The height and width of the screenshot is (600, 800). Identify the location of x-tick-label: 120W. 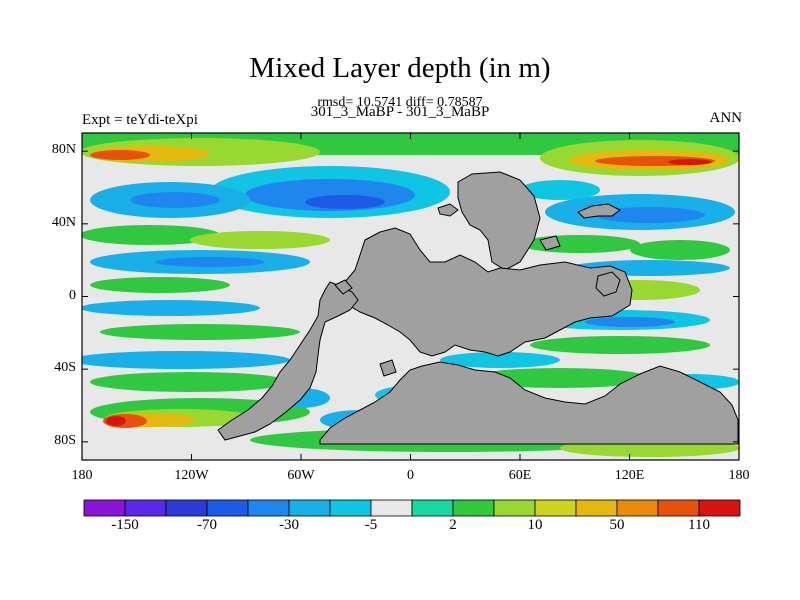
(191, 475).